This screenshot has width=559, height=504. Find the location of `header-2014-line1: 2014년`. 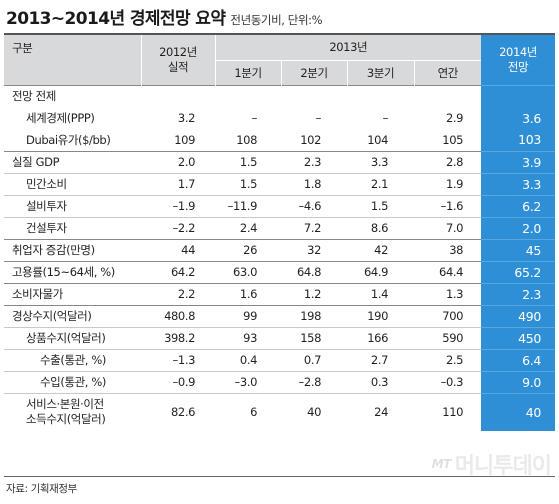

header-2014-line1: 2014년 is located at coordinates (518, 51).